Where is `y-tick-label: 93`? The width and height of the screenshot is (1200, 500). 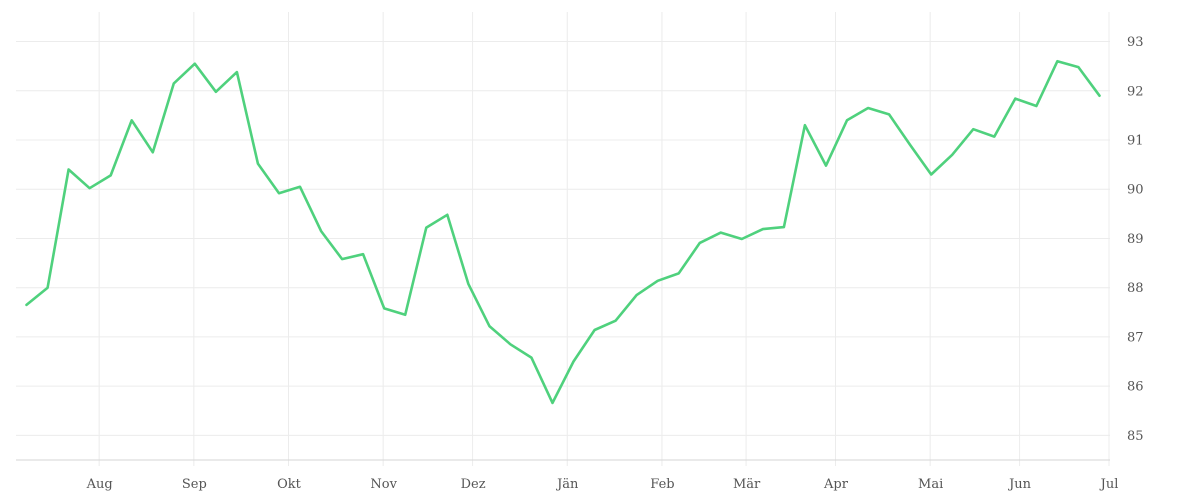 y-tick-label: 93 is located at coordinates (1135, 42).